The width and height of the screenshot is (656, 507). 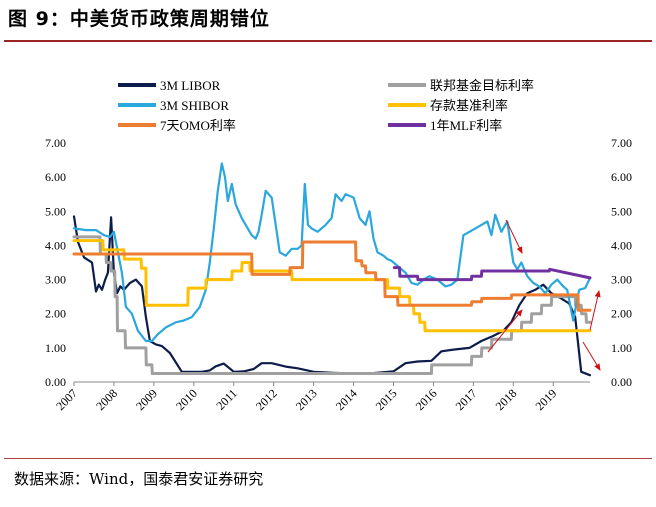 I want to click on y-tick-label-left: 1.00, so click(x=55, y=348).